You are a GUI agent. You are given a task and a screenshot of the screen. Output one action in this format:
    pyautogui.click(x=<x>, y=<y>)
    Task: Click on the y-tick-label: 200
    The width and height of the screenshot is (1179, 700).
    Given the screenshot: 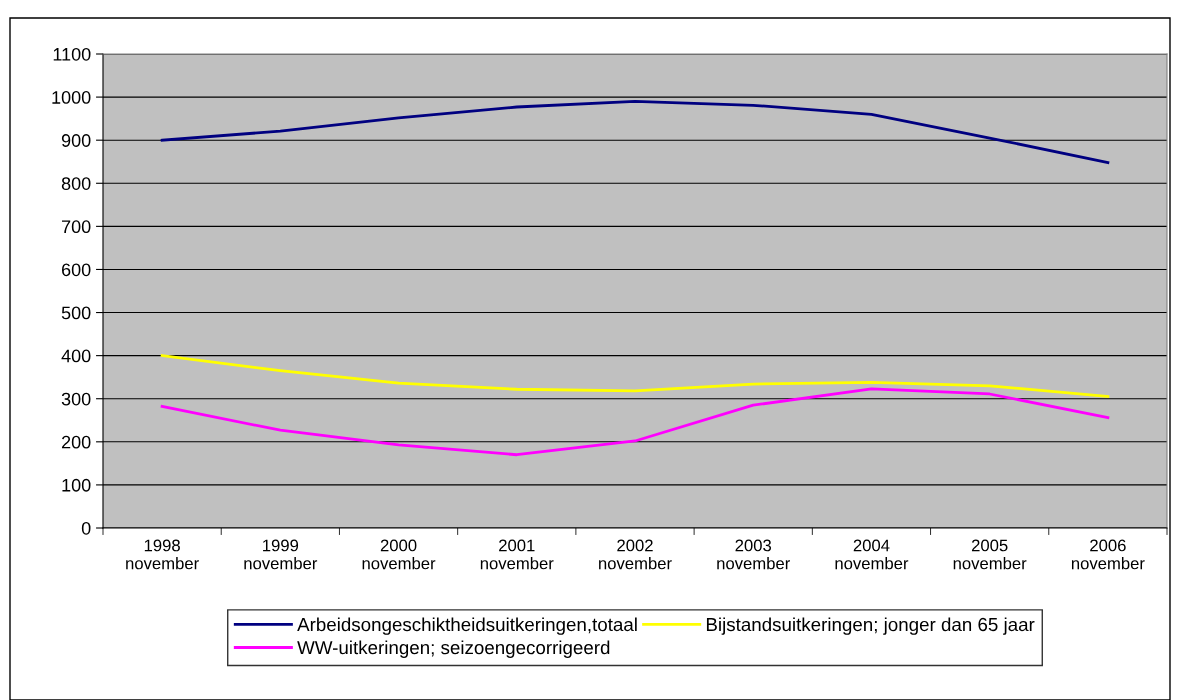 What is the action you would take?
    pyautogui.click(x=76, y=442)
    